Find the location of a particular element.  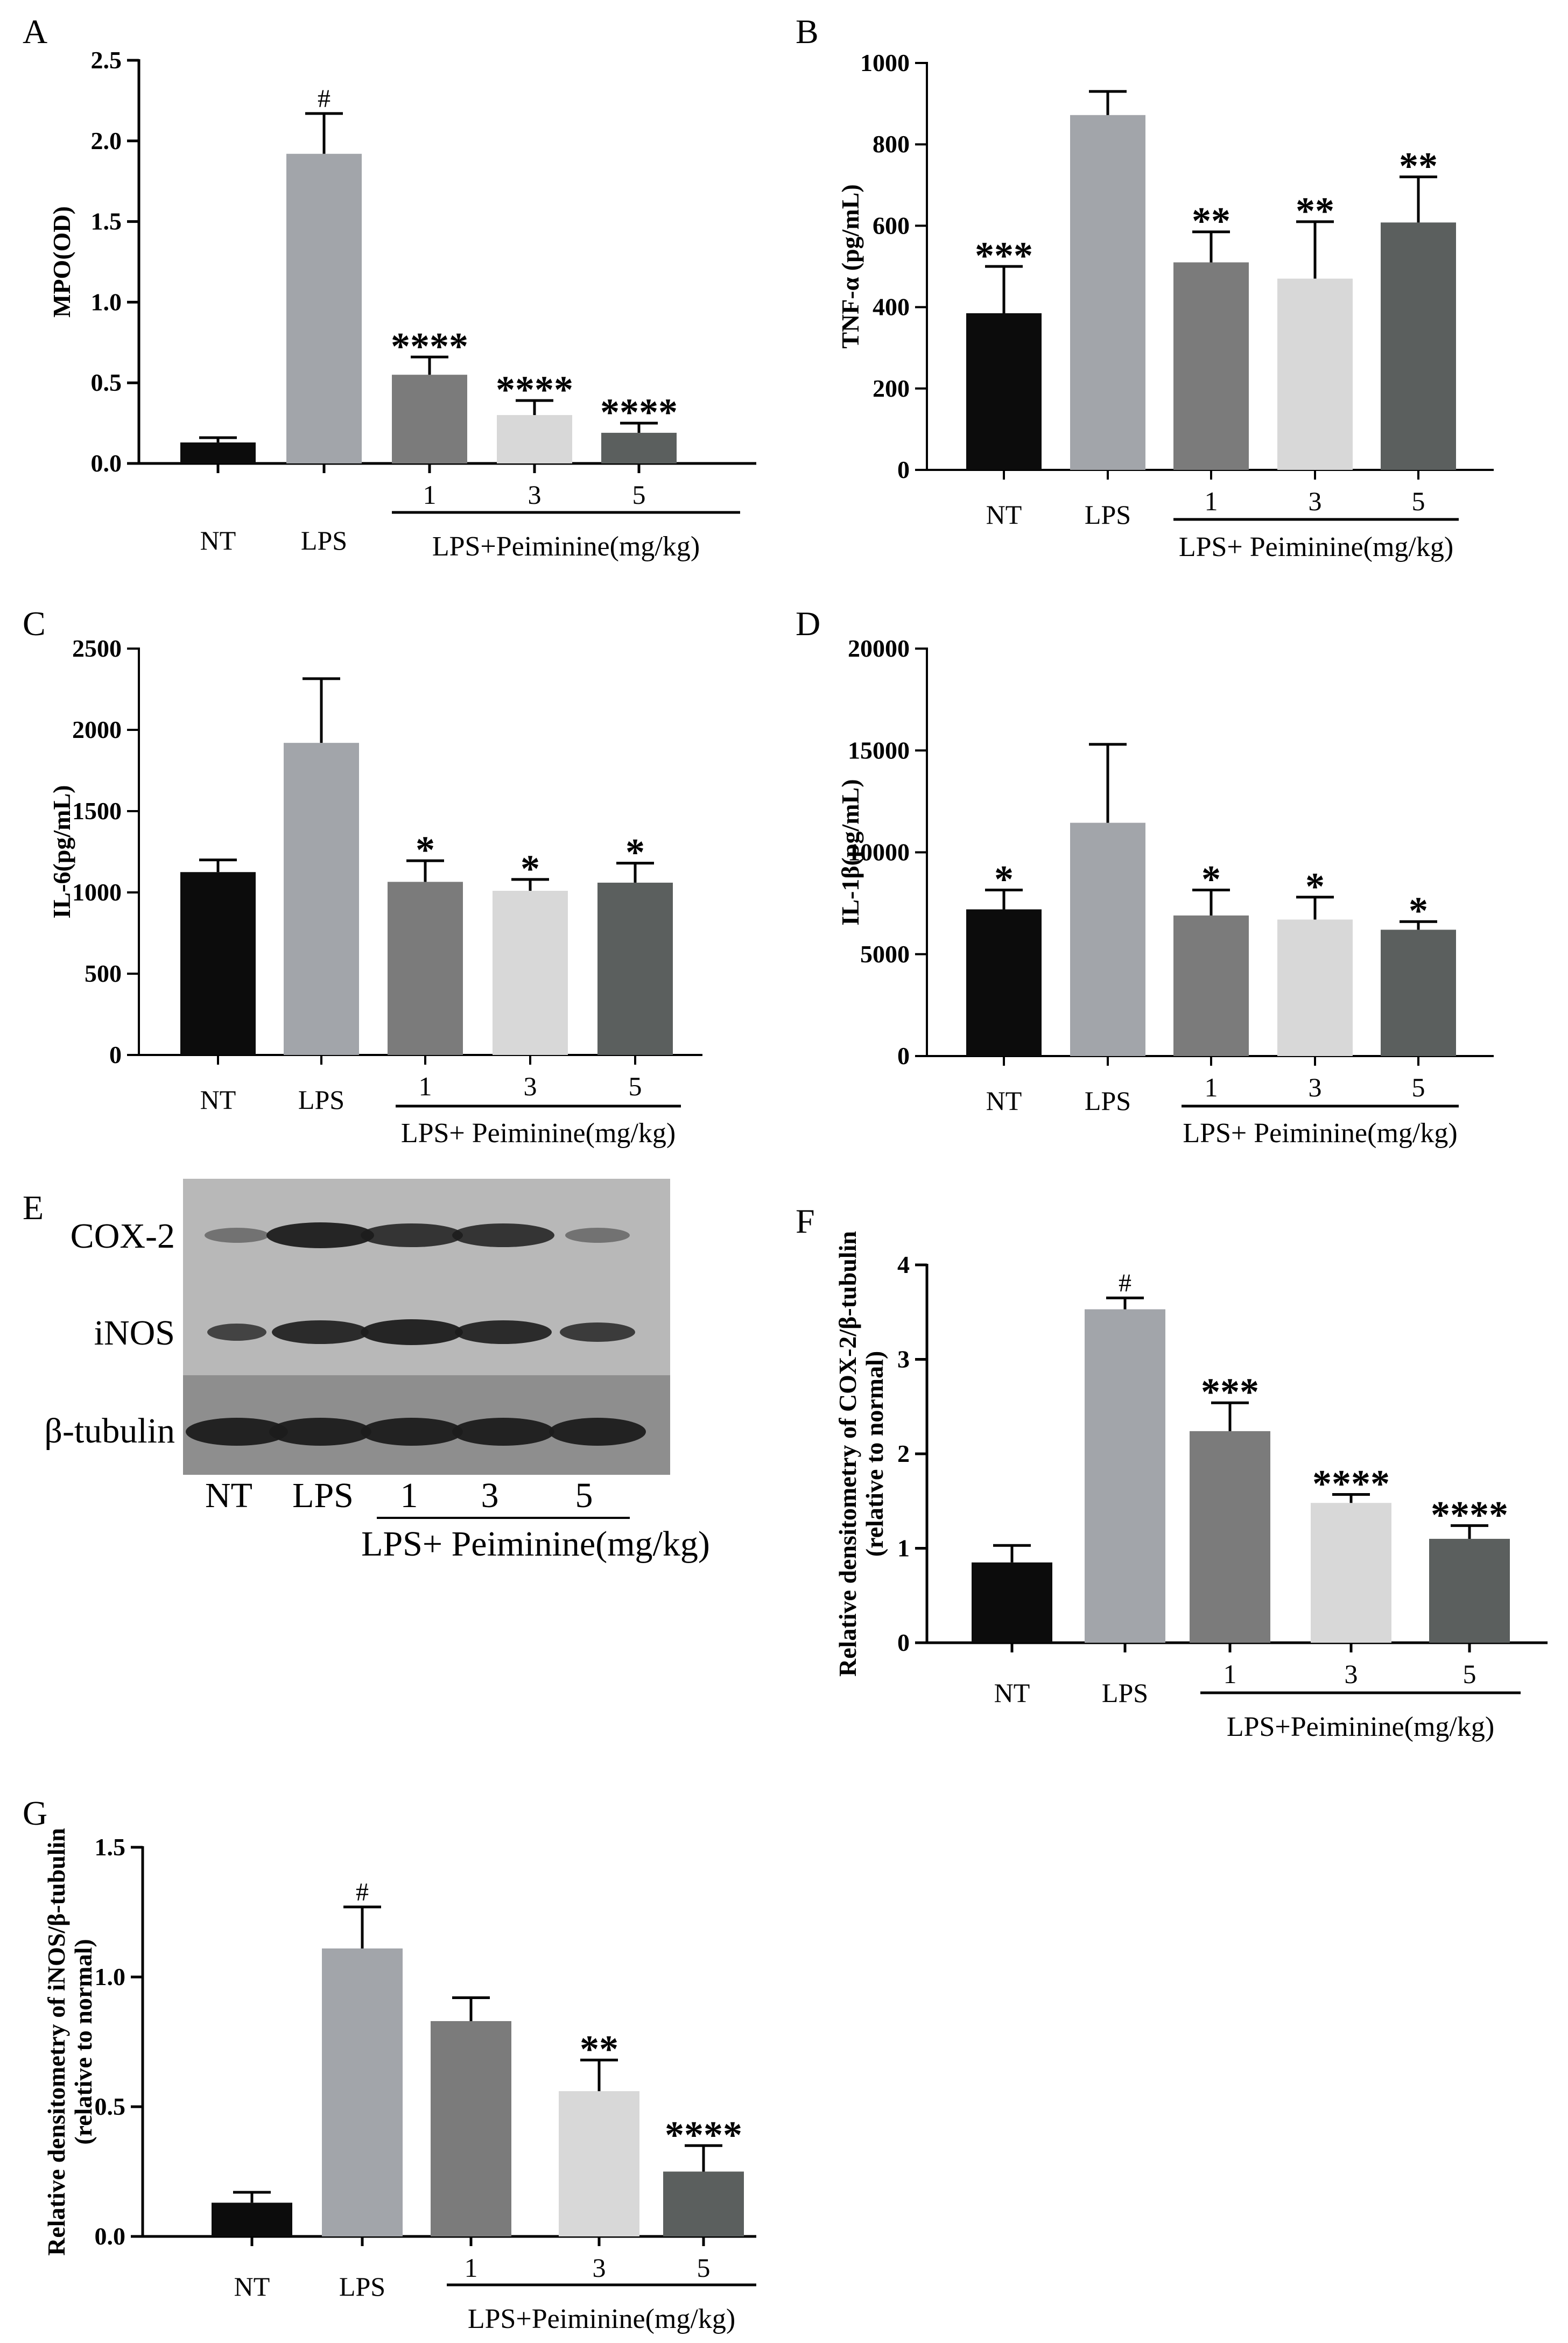

lane-label: LPS is located at coordinates (323, 1495).